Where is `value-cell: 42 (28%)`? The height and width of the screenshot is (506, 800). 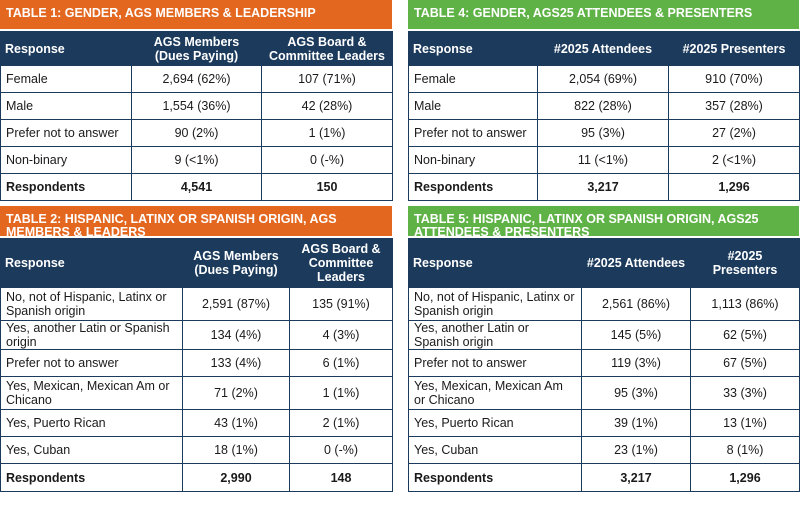
value-cell: 42 (28%) is located at coordinates (327, 106).